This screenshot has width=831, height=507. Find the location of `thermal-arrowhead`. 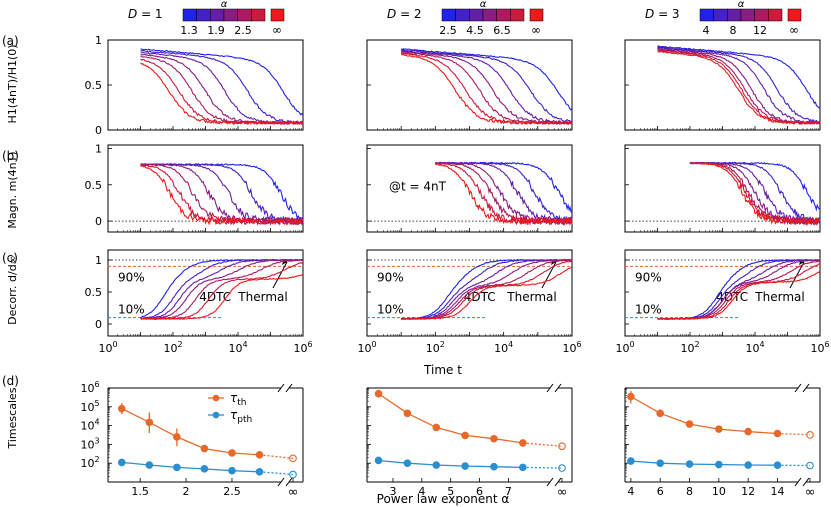

thermal-arrowhead is located at coordinates (284, 262).